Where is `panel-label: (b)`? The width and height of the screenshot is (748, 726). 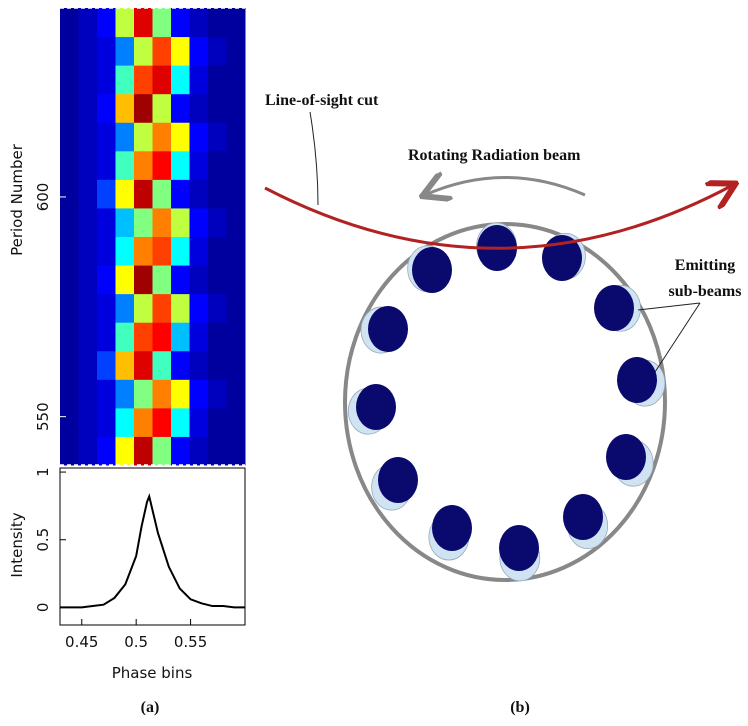
panel-label: (b) is located at coordinates (520, 707).